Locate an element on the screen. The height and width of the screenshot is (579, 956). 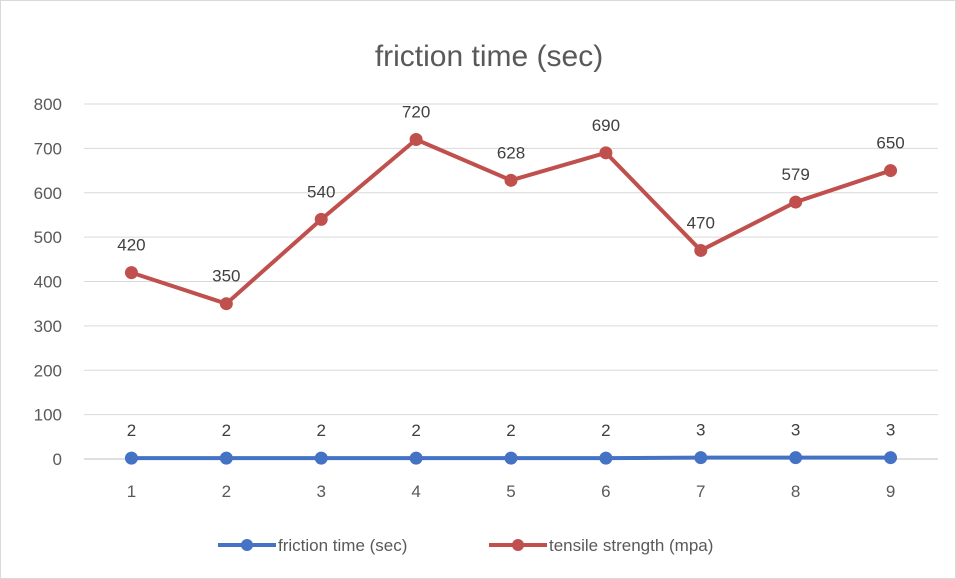
data-label: 540 is located at coordinates (321, 191).